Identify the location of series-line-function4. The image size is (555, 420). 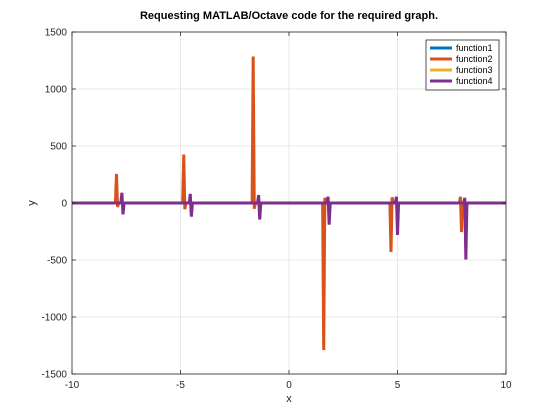
(289, 226).